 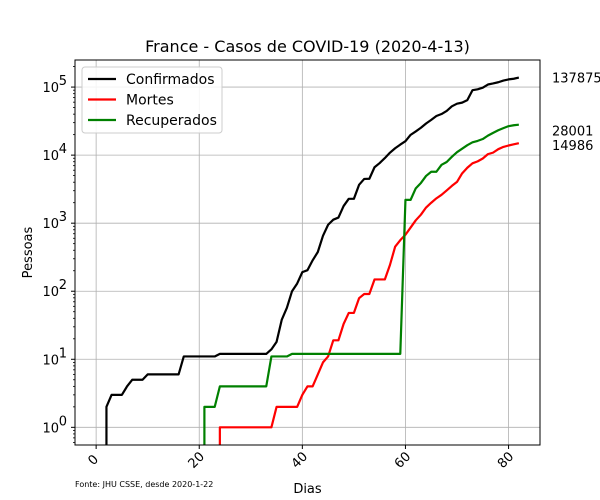 What do you see at coordinates (171, 121) in the screenshot?
I see `legend-entry-recuperados: Recuperados` at bounding box center [171, 121].